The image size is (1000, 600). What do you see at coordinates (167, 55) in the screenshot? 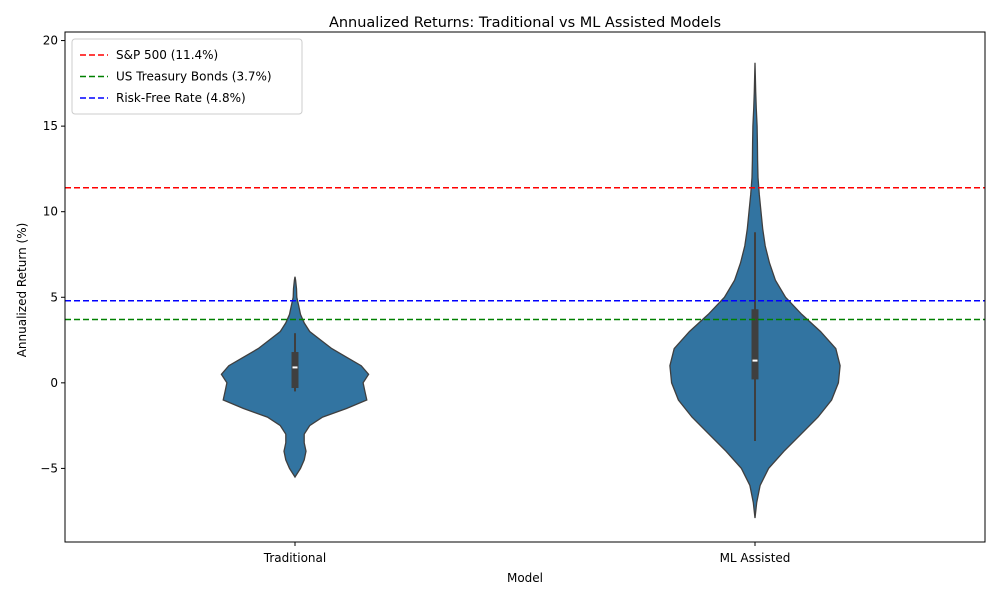
I see `legend-label-0: S&P 500 (11.4%)` at bounding box center [167, 55].